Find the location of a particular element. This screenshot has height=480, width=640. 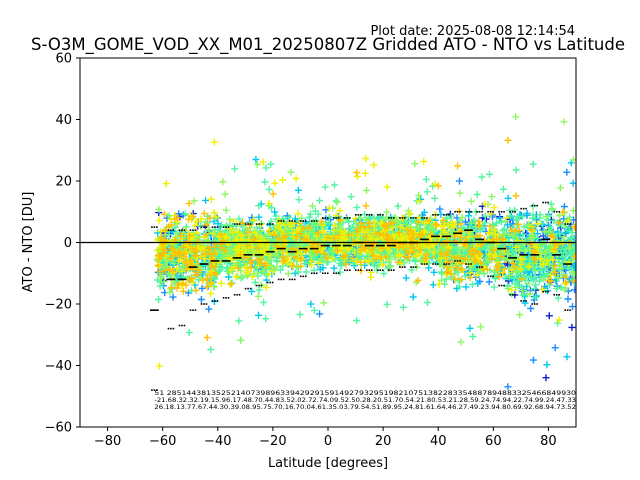

y-tick-label: 20 is located at coordinates (63, 182).